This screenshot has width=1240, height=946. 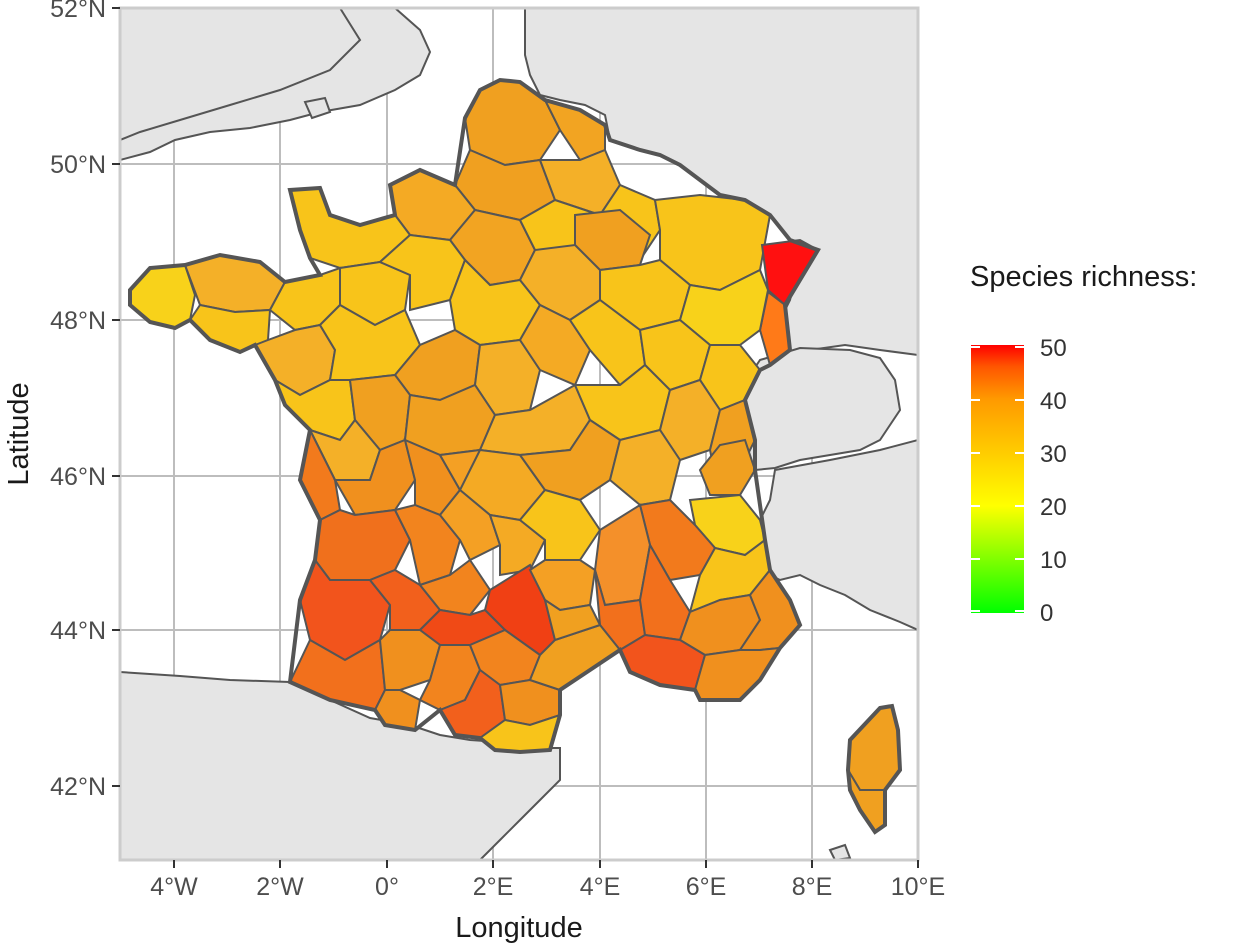 I want to click on y-tick-label: 42°N, so click(x=78, y=787).